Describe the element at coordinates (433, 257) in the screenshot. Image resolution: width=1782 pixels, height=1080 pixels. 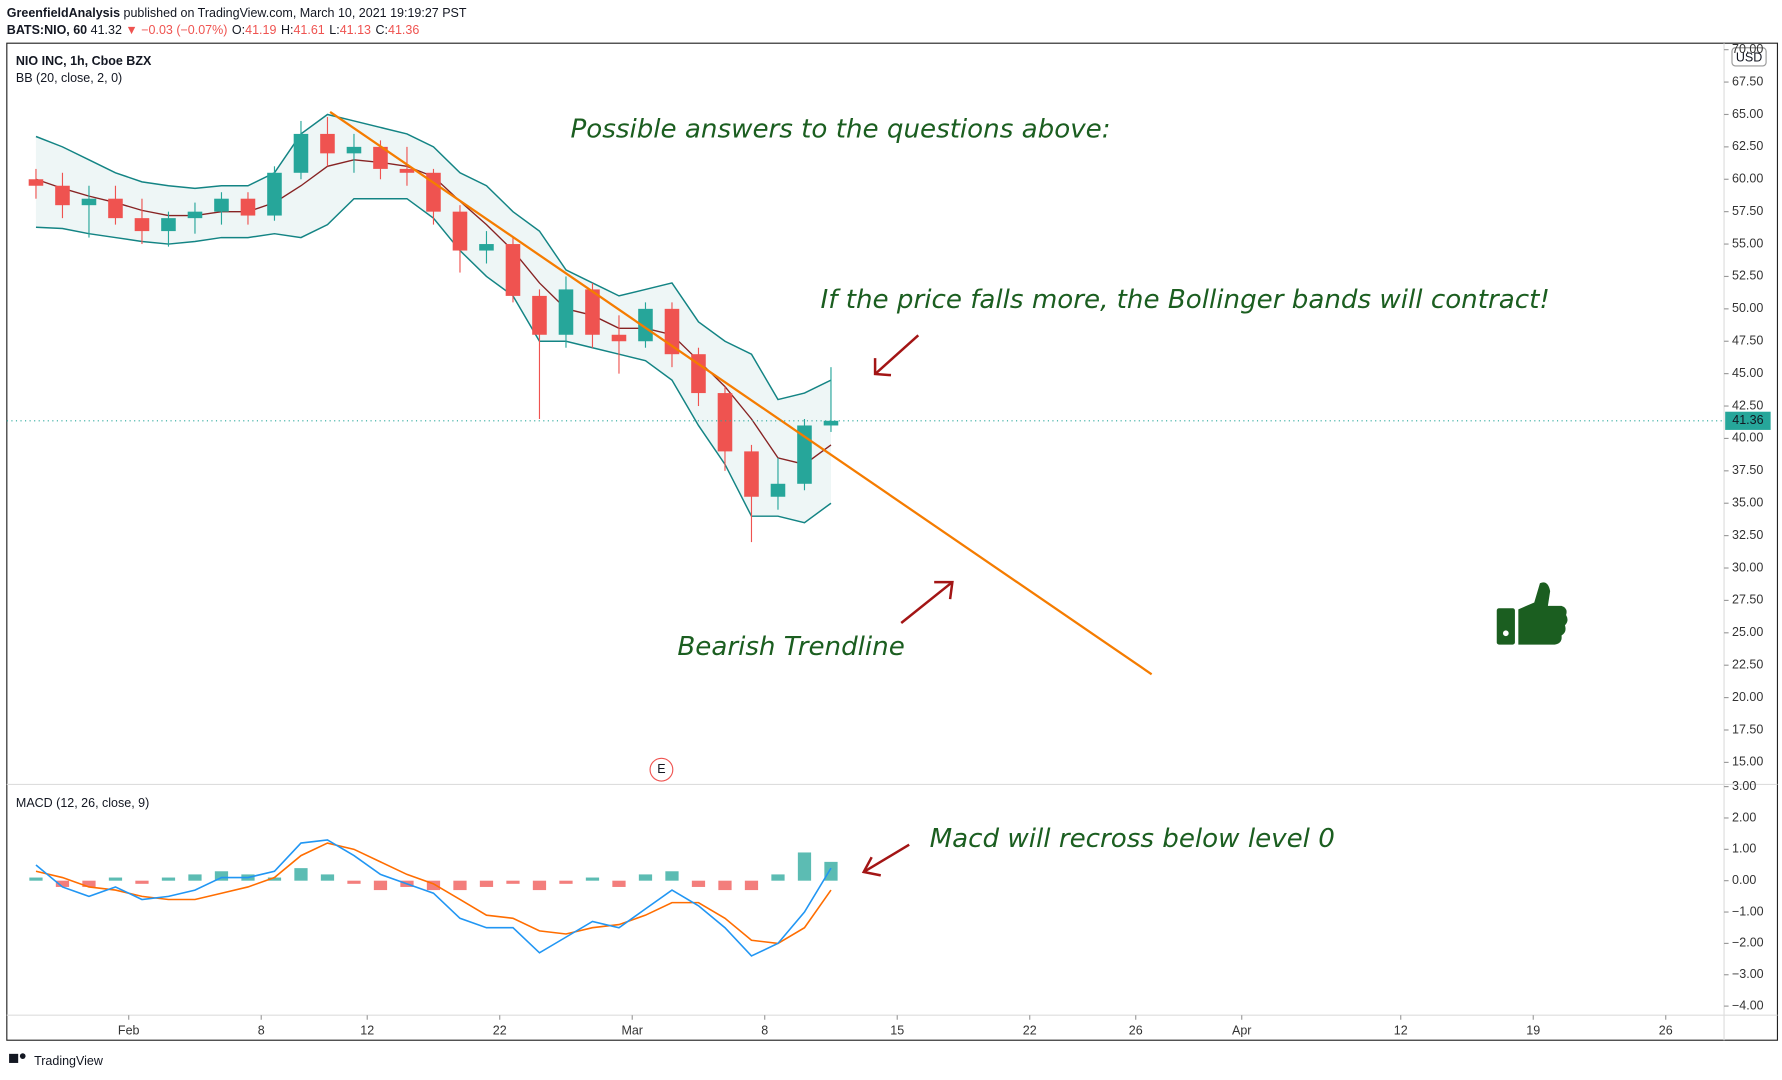
I see `bb_upper-line` at that location.